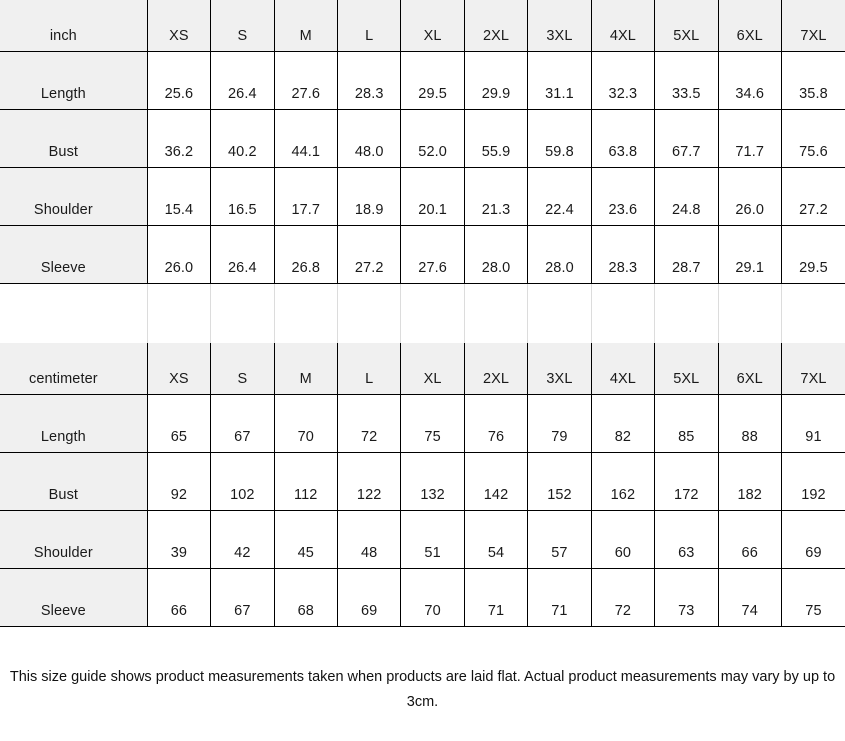 The width and height of the screenshot is (845, 741). What do you see at coordinates (559, 423) in the screenshot?
I see `measurement-value: 79` at bounding box center [559, 423].